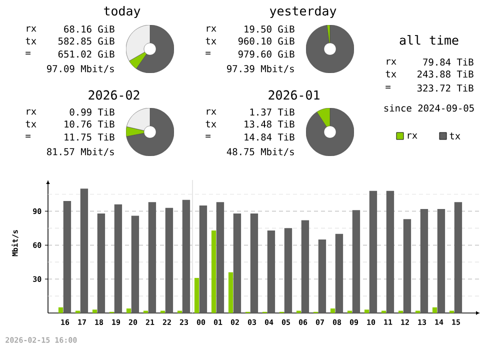 The width and height of the screenshot is (500, 348). Describe the element at coordinates (122, 12) in the screenshot. I see `chart-title: today` at that location.